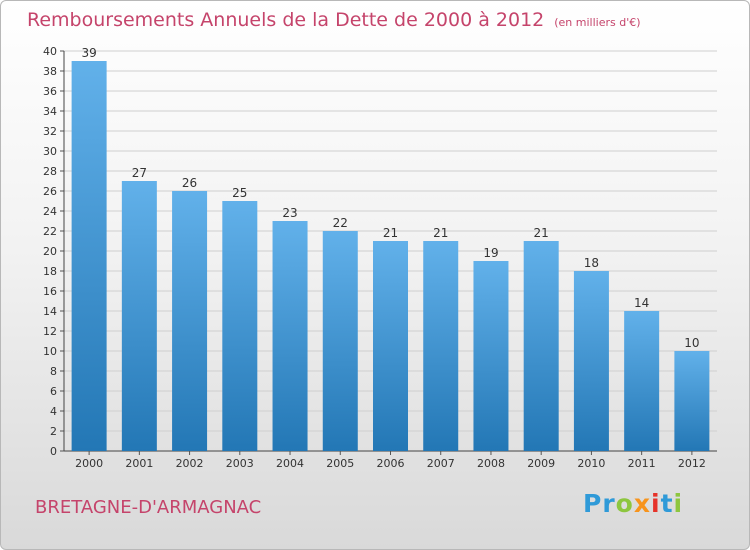  Describe the element at coordinates (641, 303) in the screenshot. I see `data-label: 14` at that location.